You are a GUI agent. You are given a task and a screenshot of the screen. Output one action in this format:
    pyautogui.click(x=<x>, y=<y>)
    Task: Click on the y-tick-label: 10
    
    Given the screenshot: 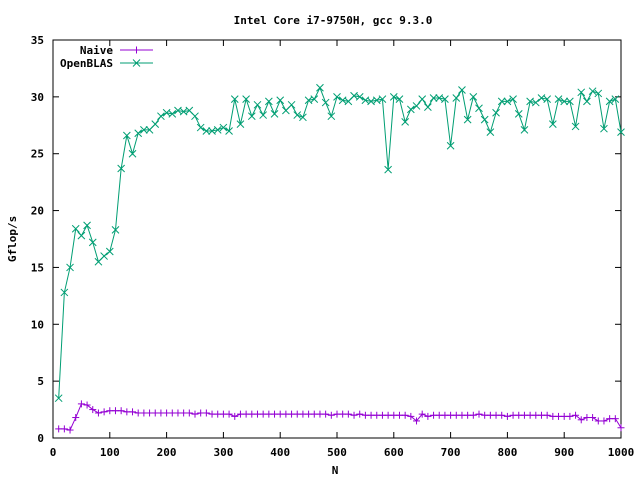 What is the action you would take?
    pyautogui.click(x=37, y=324)
    